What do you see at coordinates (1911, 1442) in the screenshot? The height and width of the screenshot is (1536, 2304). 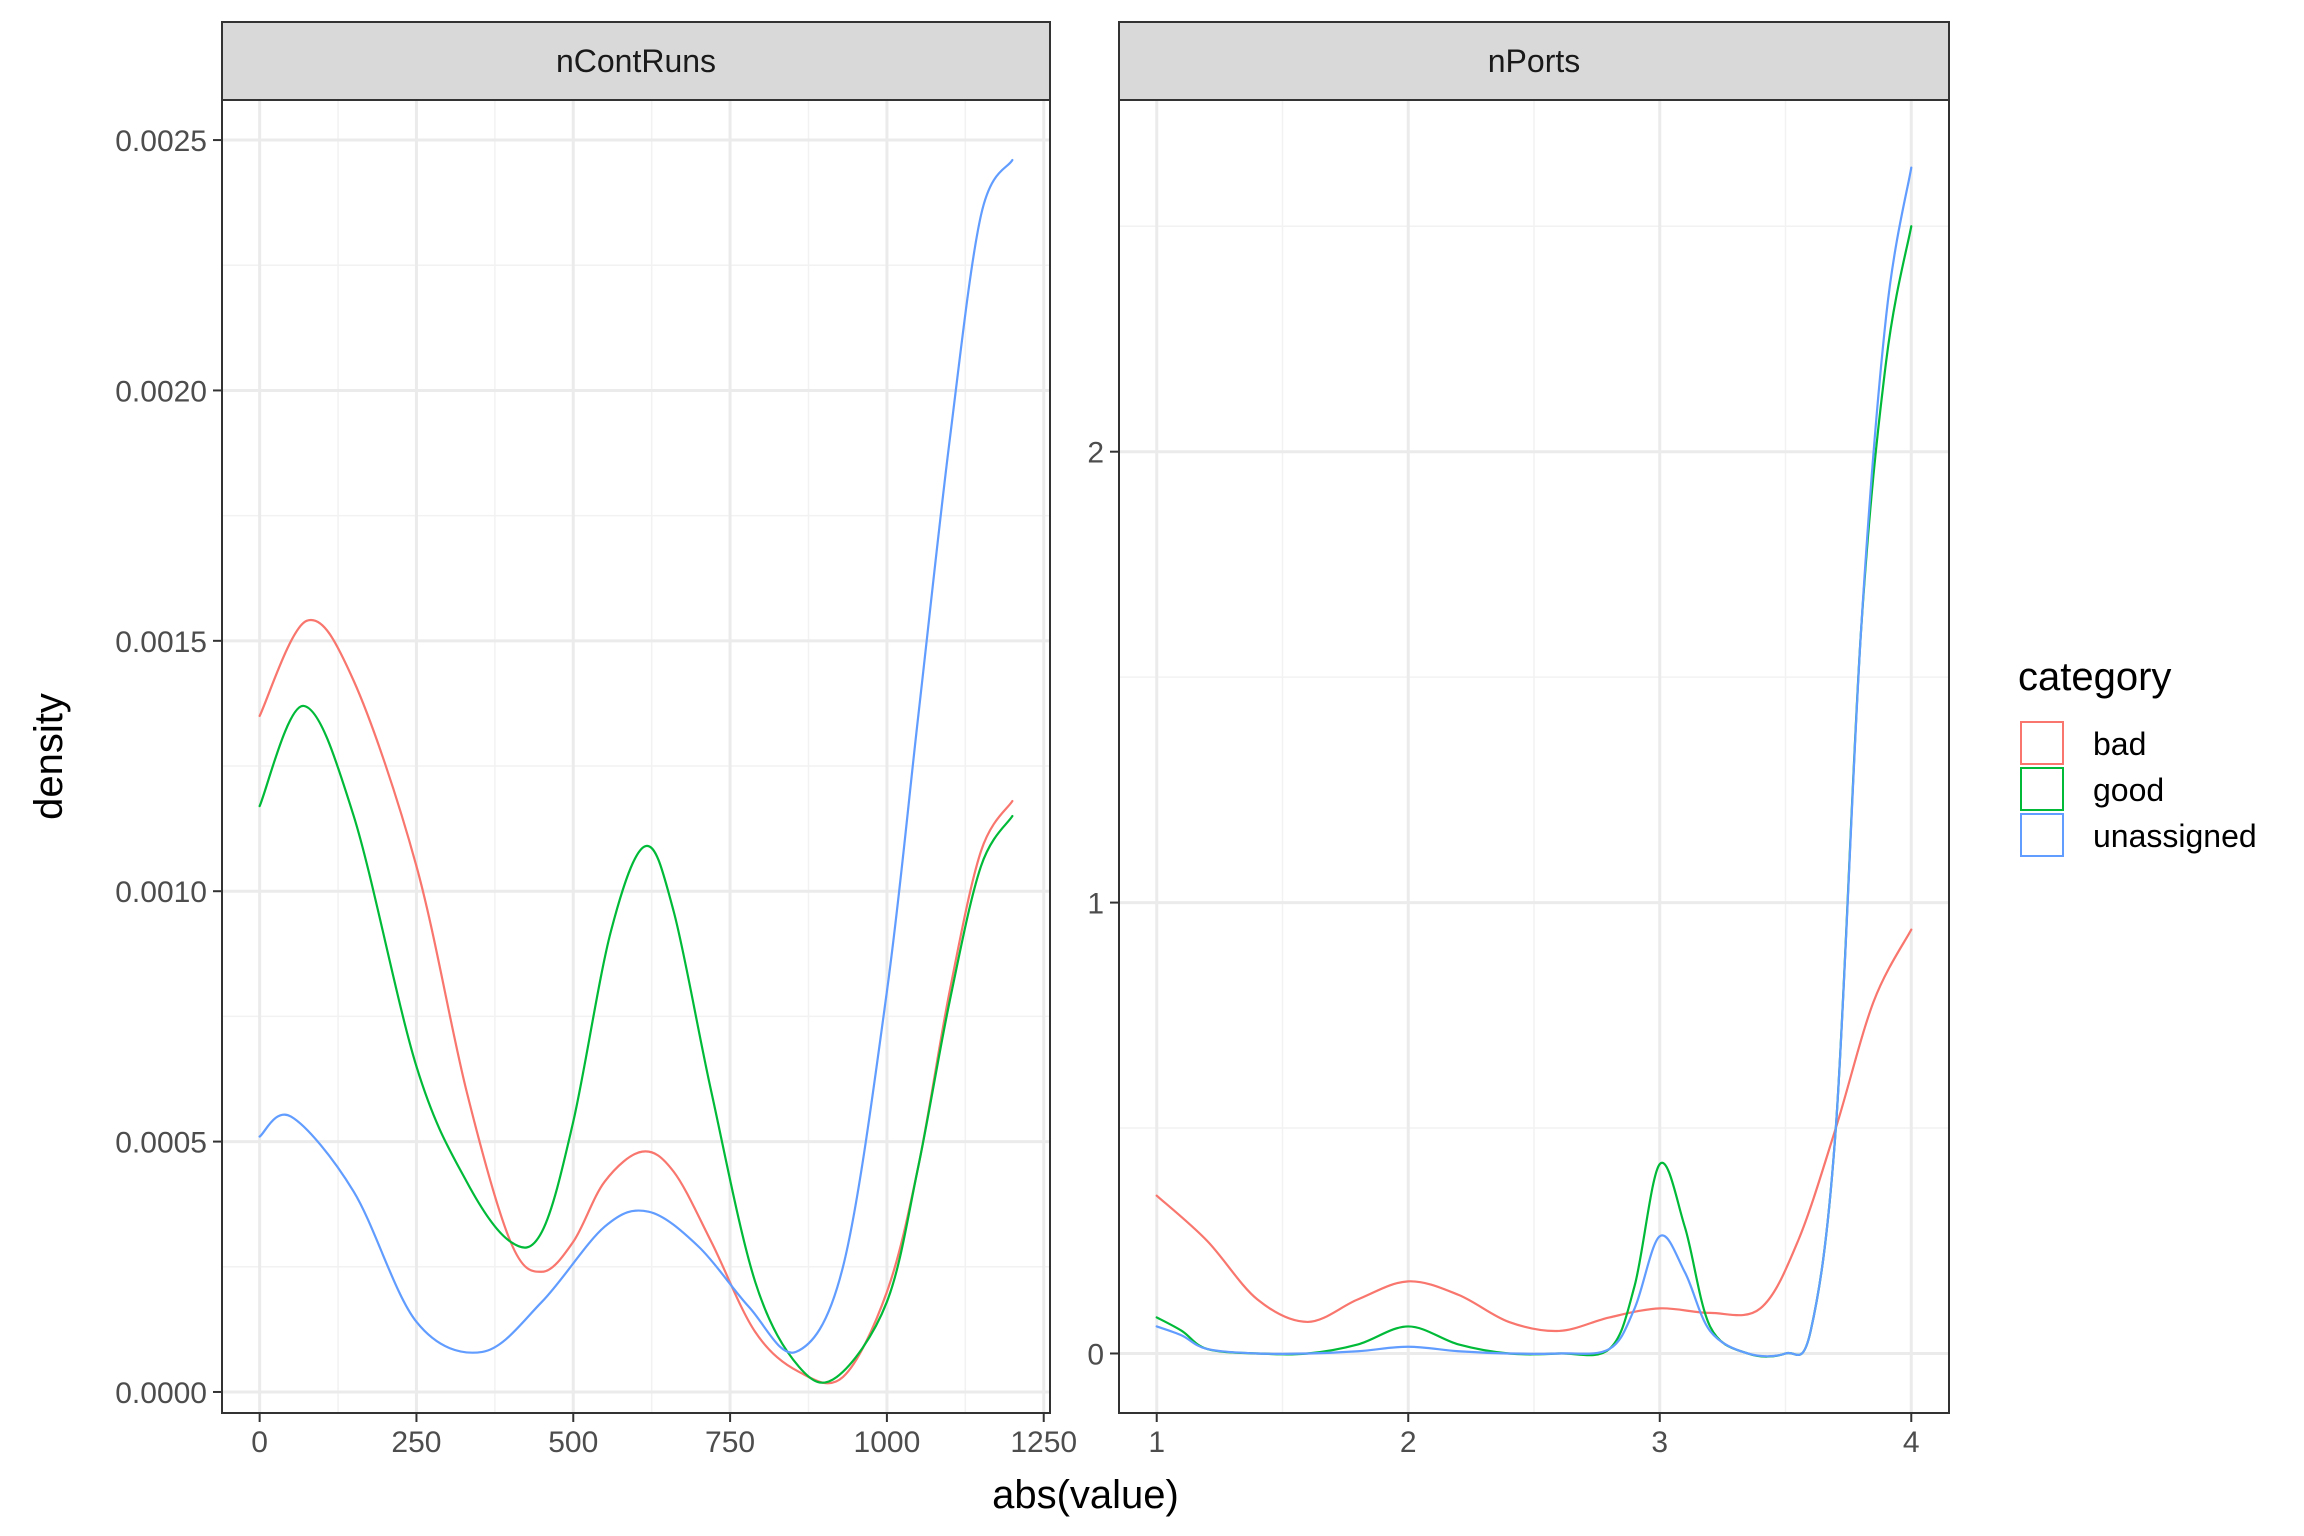 I see `x-tick-label: 4` at bounding box center [1911, 1442].